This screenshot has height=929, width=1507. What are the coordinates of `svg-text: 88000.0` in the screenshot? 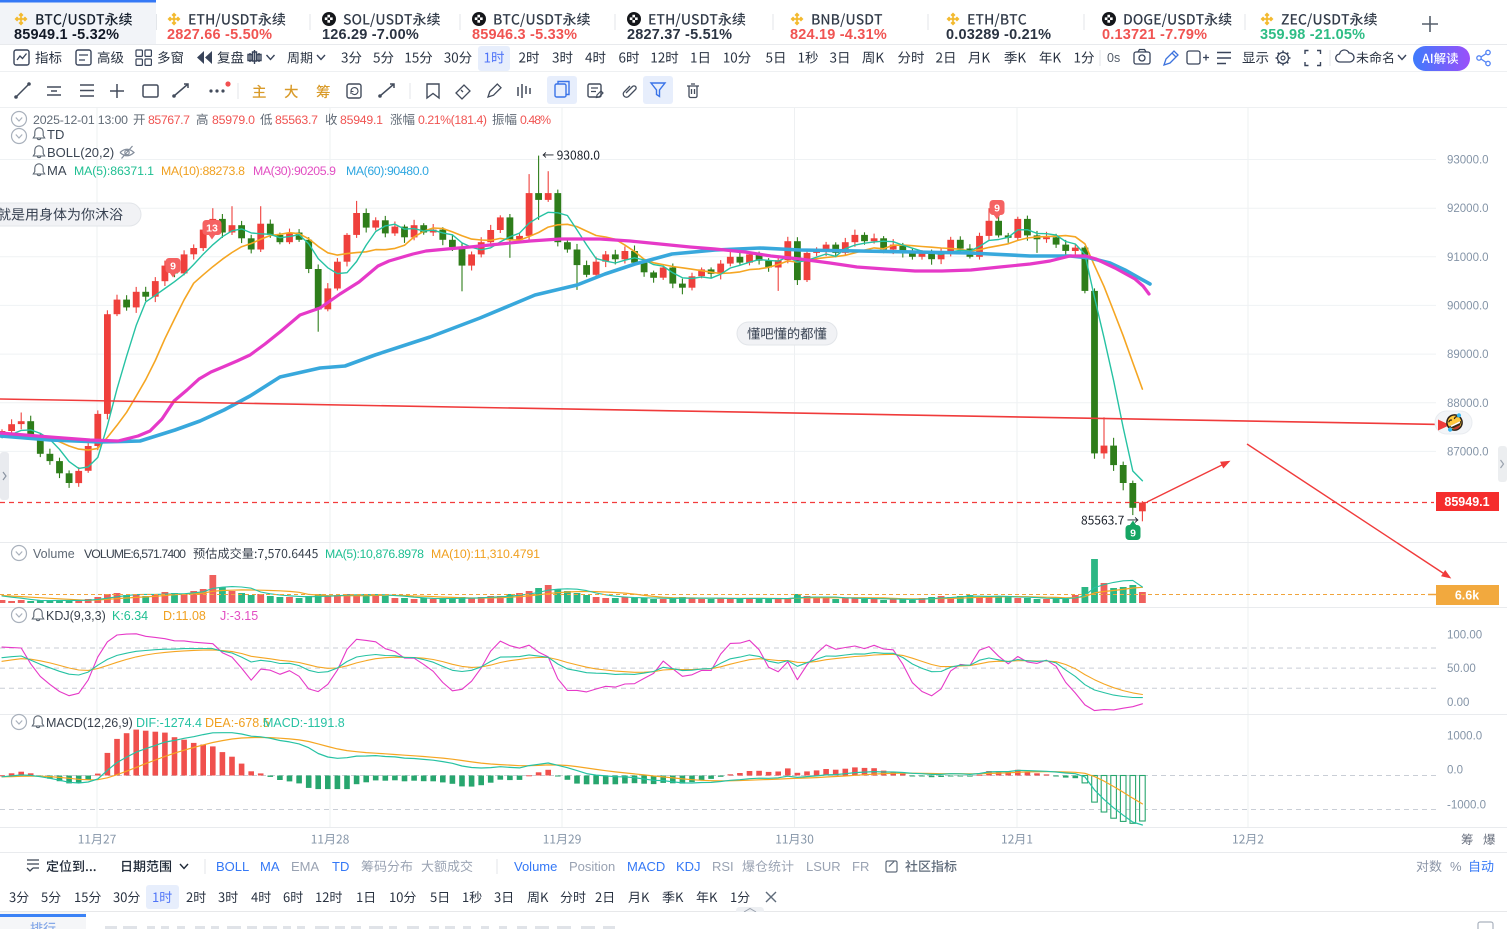 It's located at (1468, 404).